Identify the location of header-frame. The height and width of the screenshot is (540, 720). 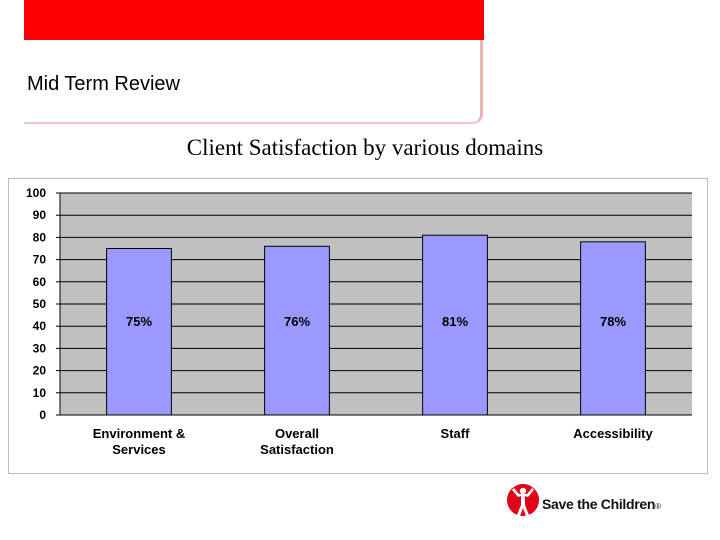
(253, 82).